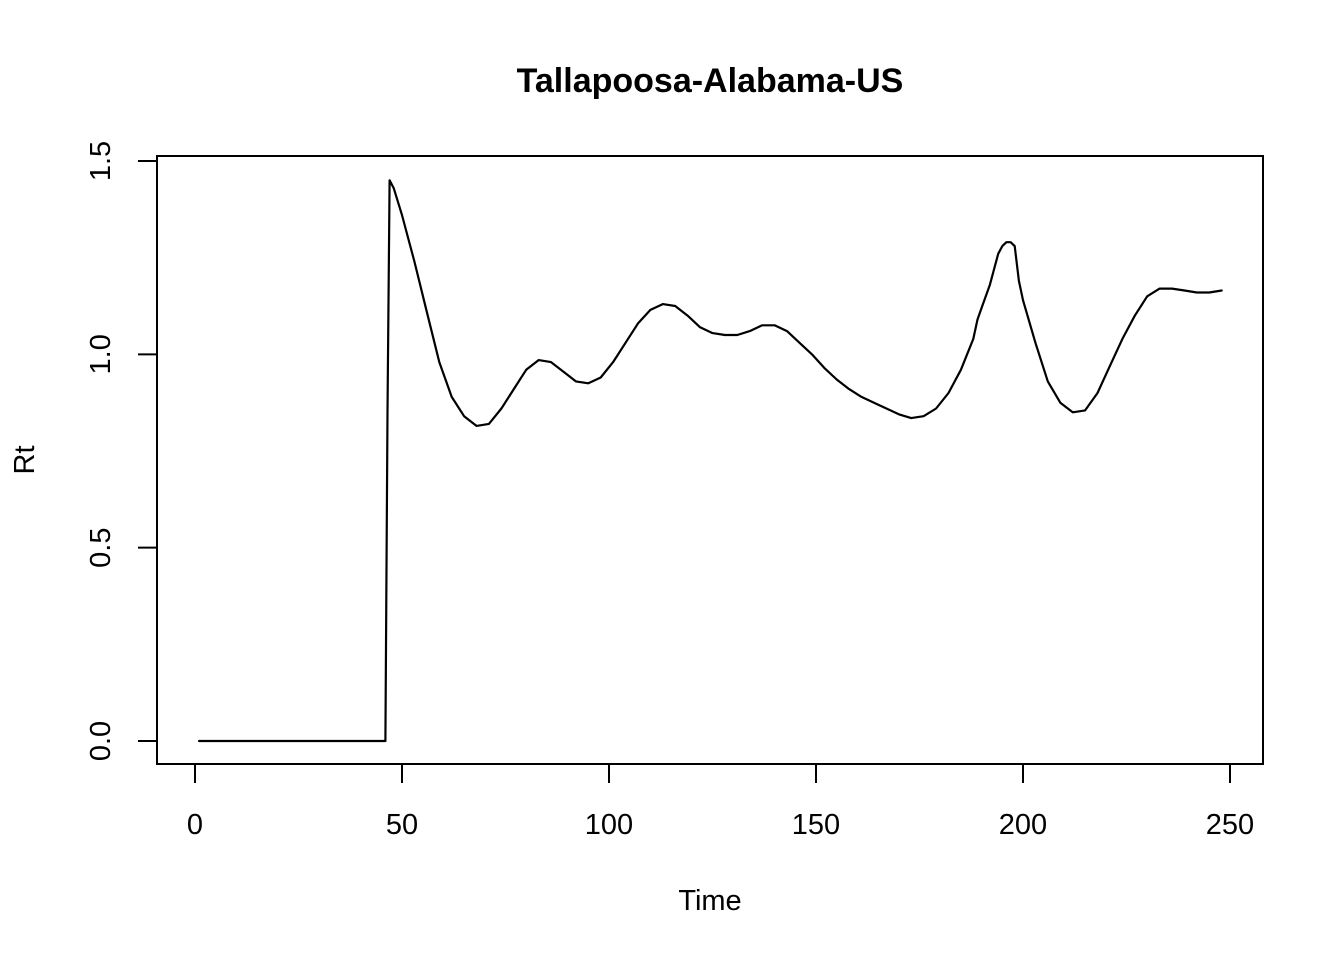 This screenshot has width=1344, height=960. What do you see at coordinates (195, 825) in the screenshot?
I see `x-tick-label: 0` at bounding box center [195, 825].